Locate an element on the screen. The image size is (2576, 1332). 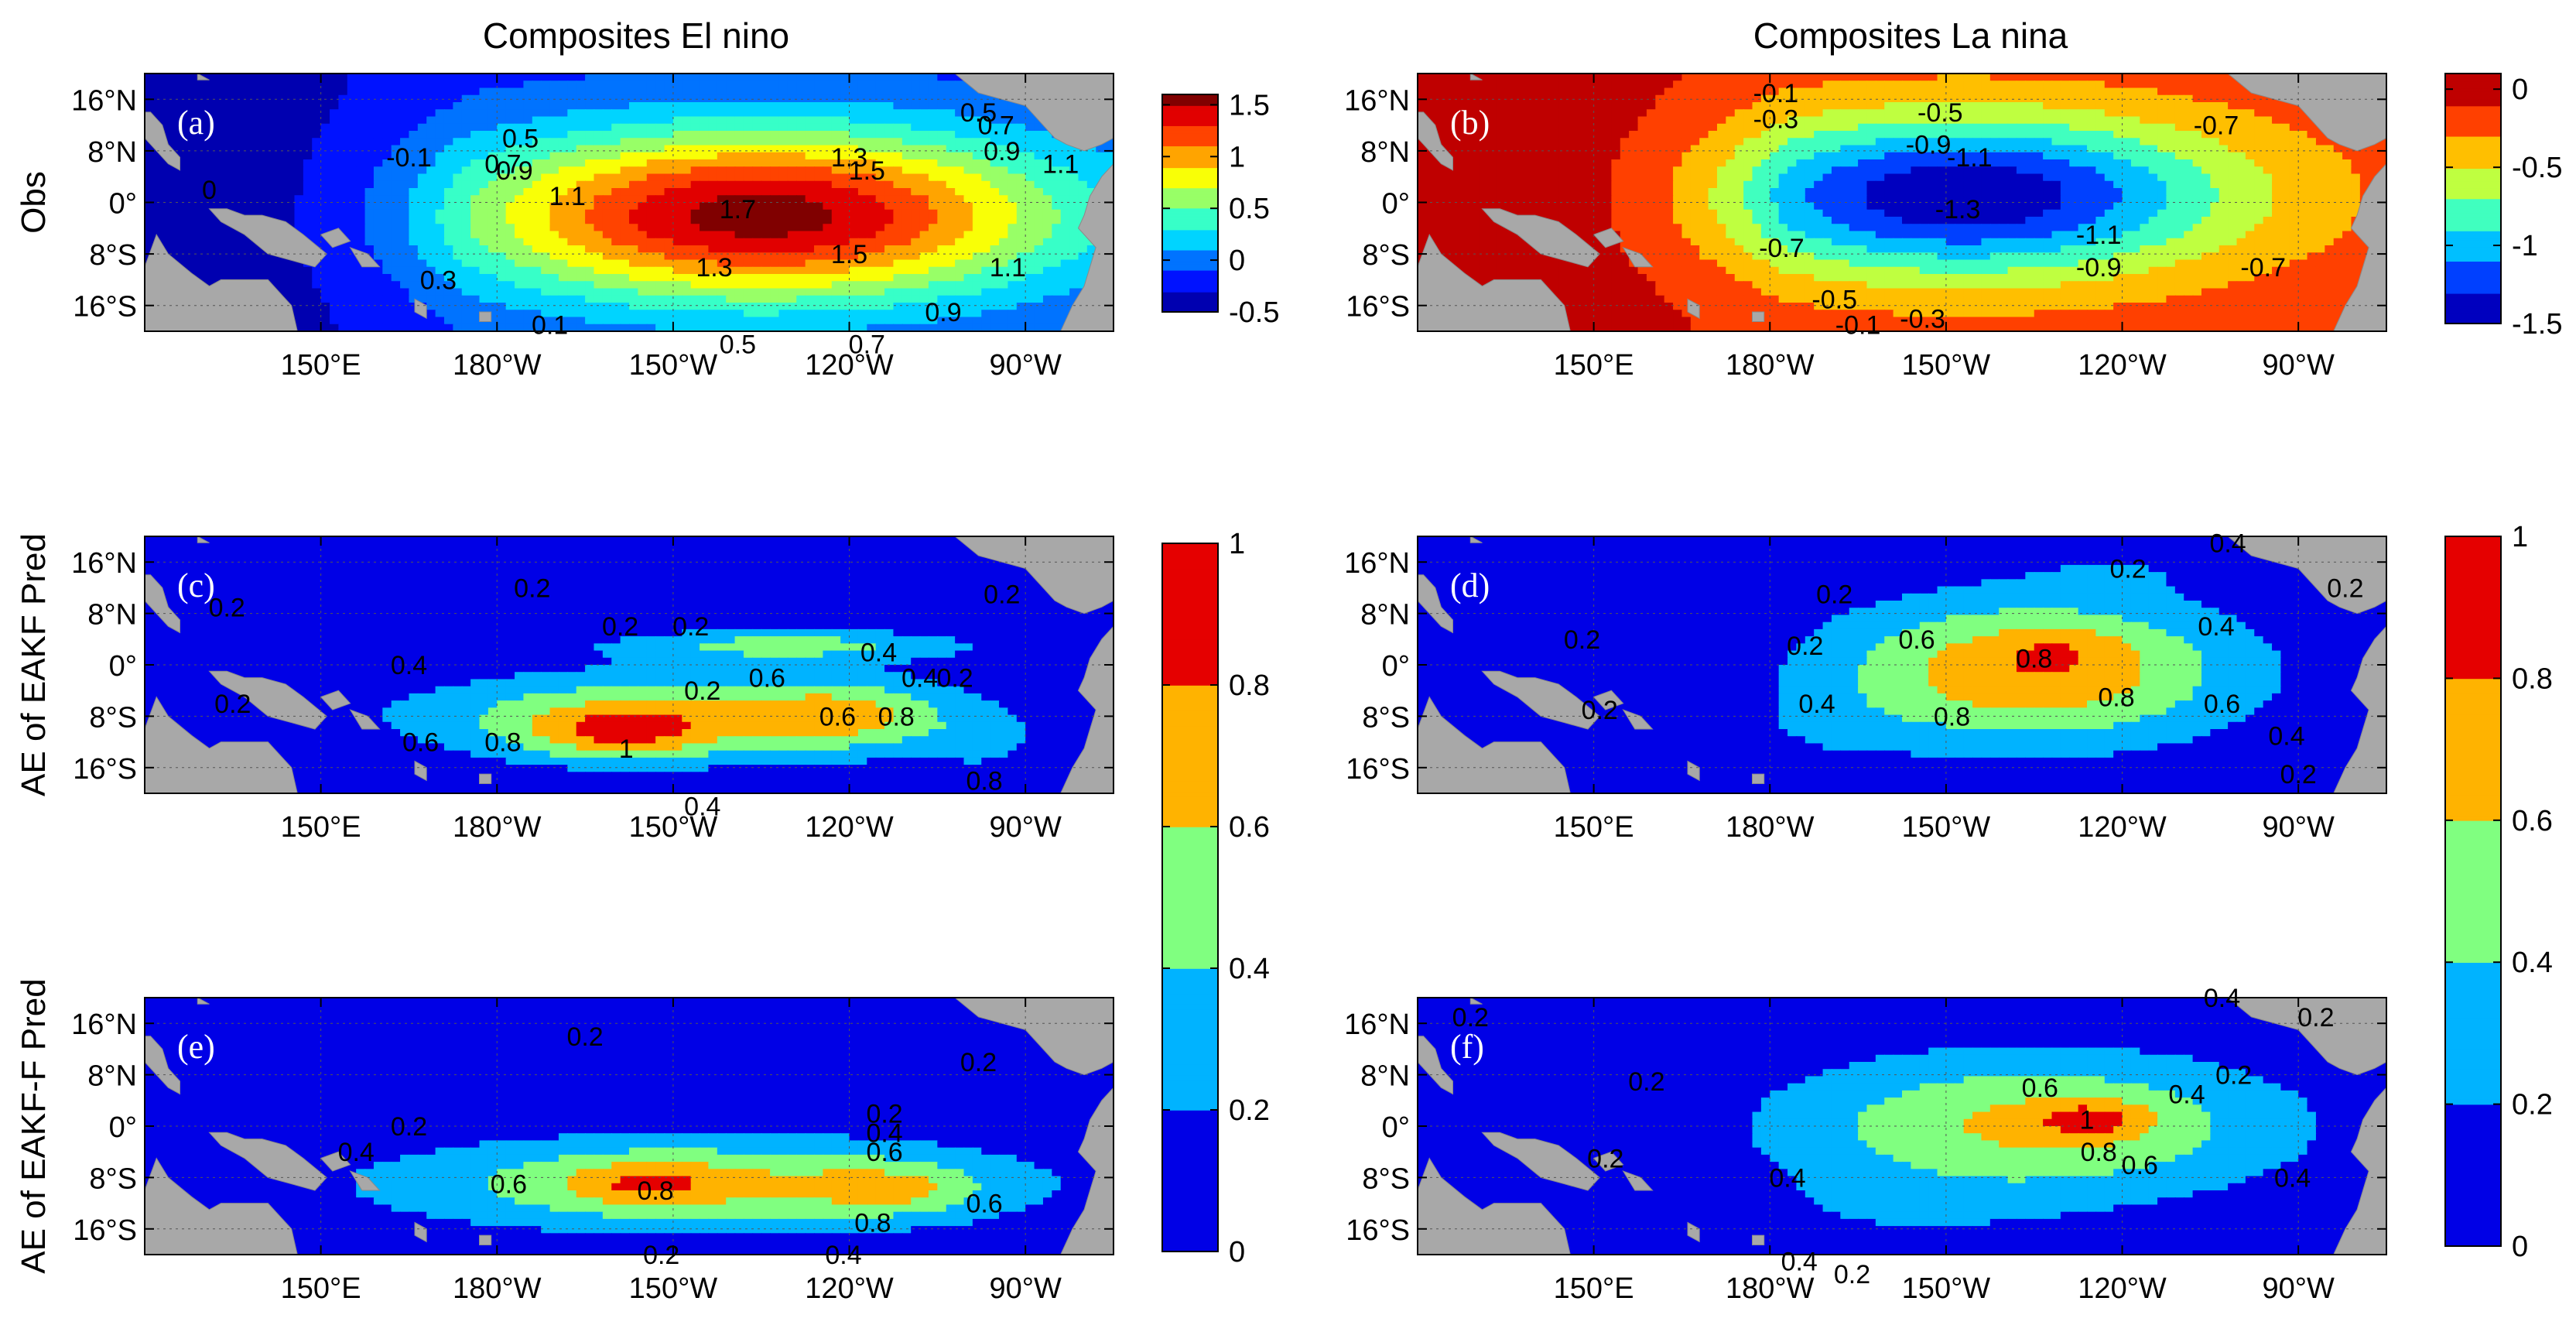
contour-label: -0.7 is located at coordinates (2263, 267).